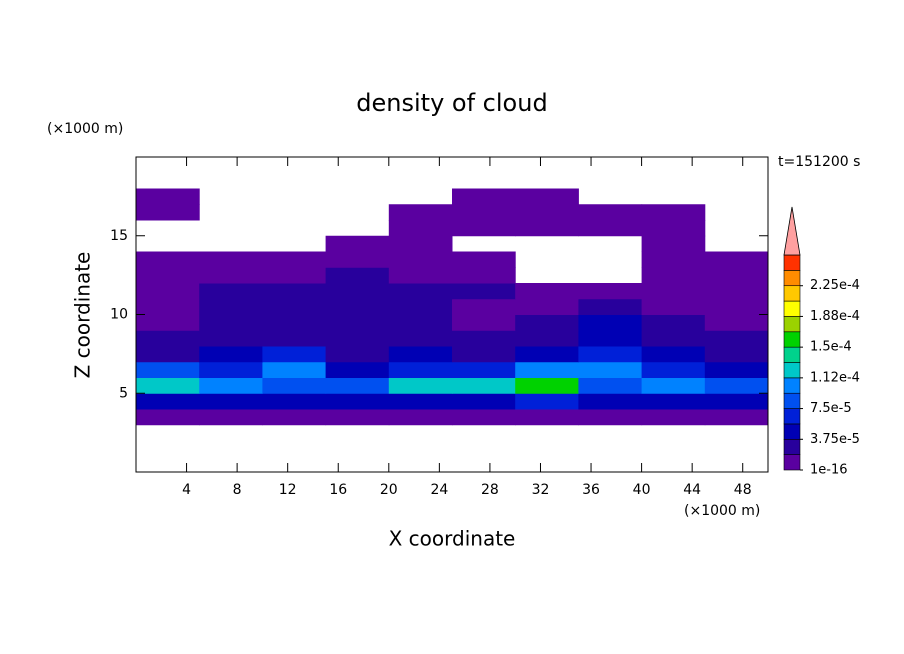 This screenshot has height=654, width=904. I want to click on colorbar-label: 2.25e-4, so click(835, 285).